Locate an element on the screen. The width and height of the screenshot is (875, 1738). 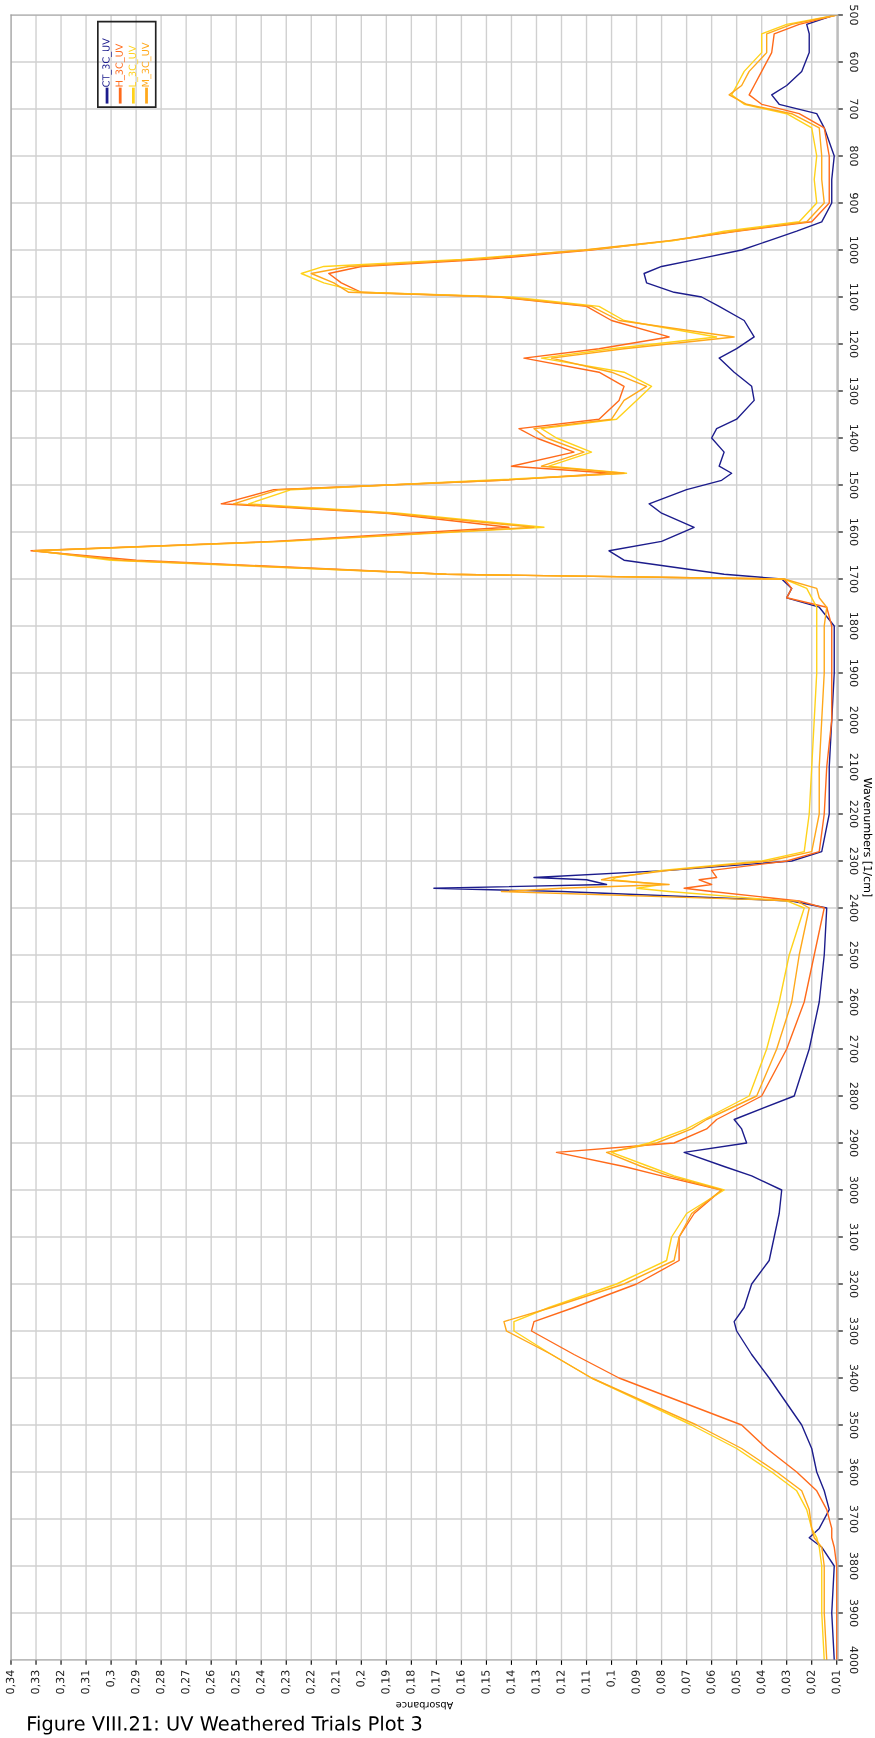
x-tick-label: 0,23 is located at coordinates (286, 1682).